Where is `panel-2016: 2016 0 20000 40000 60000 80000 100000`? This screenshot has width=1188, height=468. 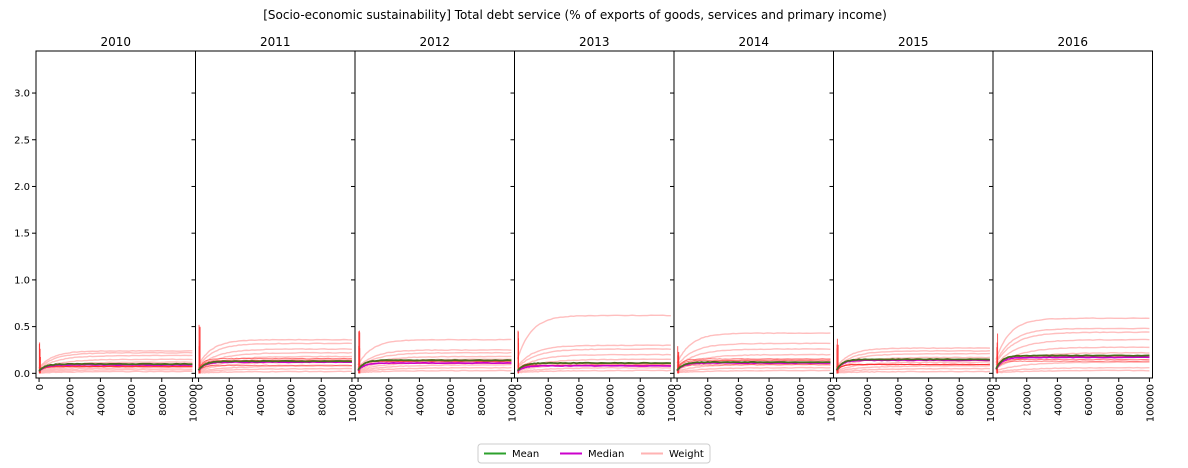 panel-2016: 2016 0 20000 40000 60000 80000 100000 is located at coordinates (1072, 228).